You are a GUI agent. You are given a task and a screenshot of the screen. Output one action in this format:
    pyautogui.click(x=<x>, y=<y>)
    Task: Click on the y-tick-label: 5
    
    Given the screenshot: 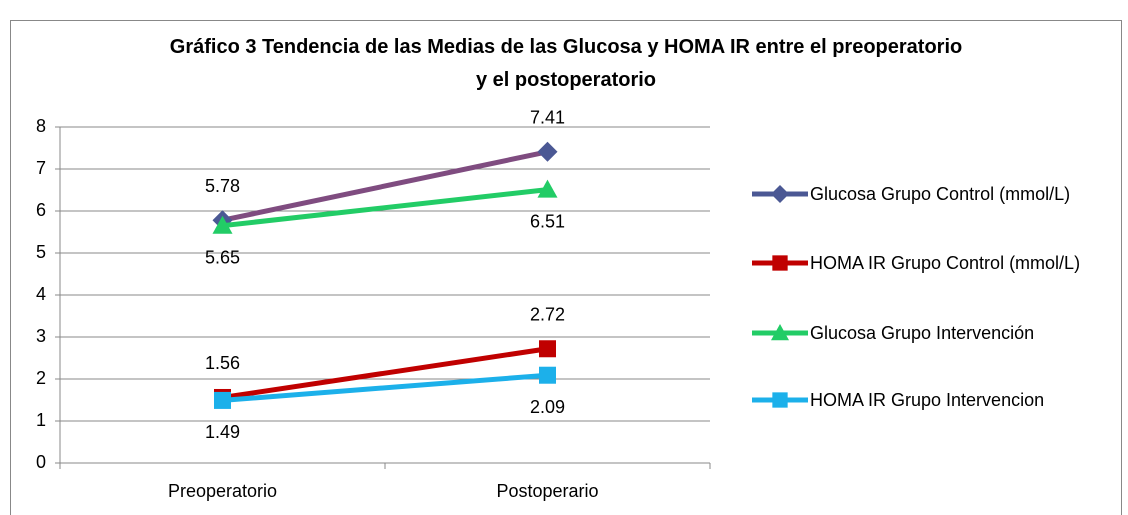 What is the action you would take?
    pyautogui.click(x=41, y=252)
    